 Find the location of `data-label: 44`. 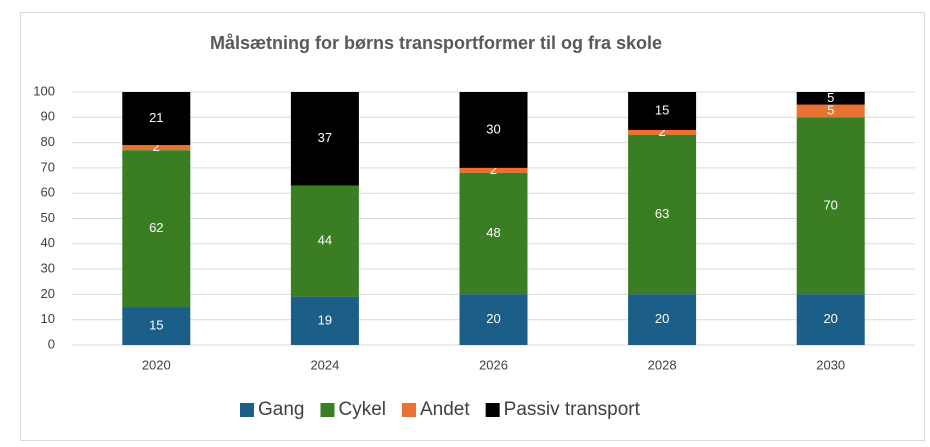

data-label: 44 is located at coordinates (325, 240).